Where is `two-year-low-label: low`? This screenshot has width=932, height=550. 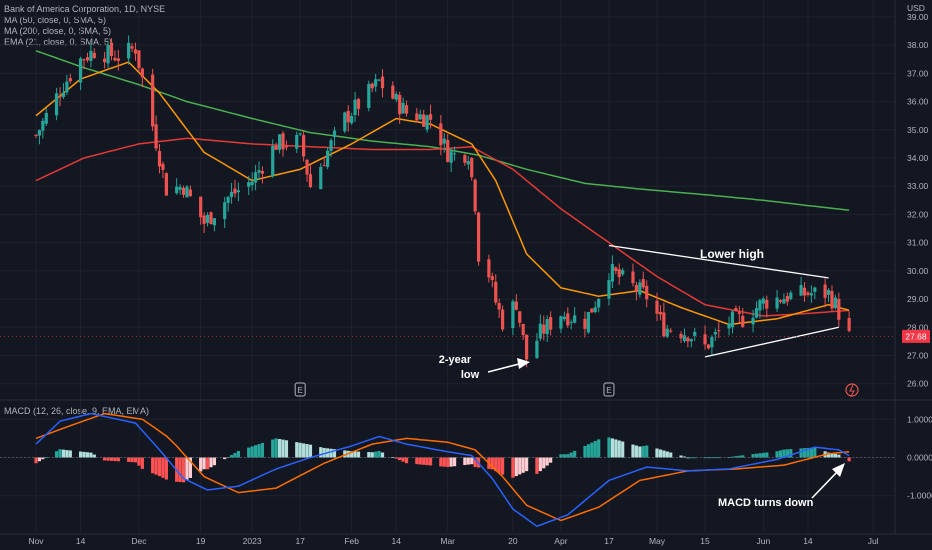 two-year-low-label: low is located at coordinates (470, 375).